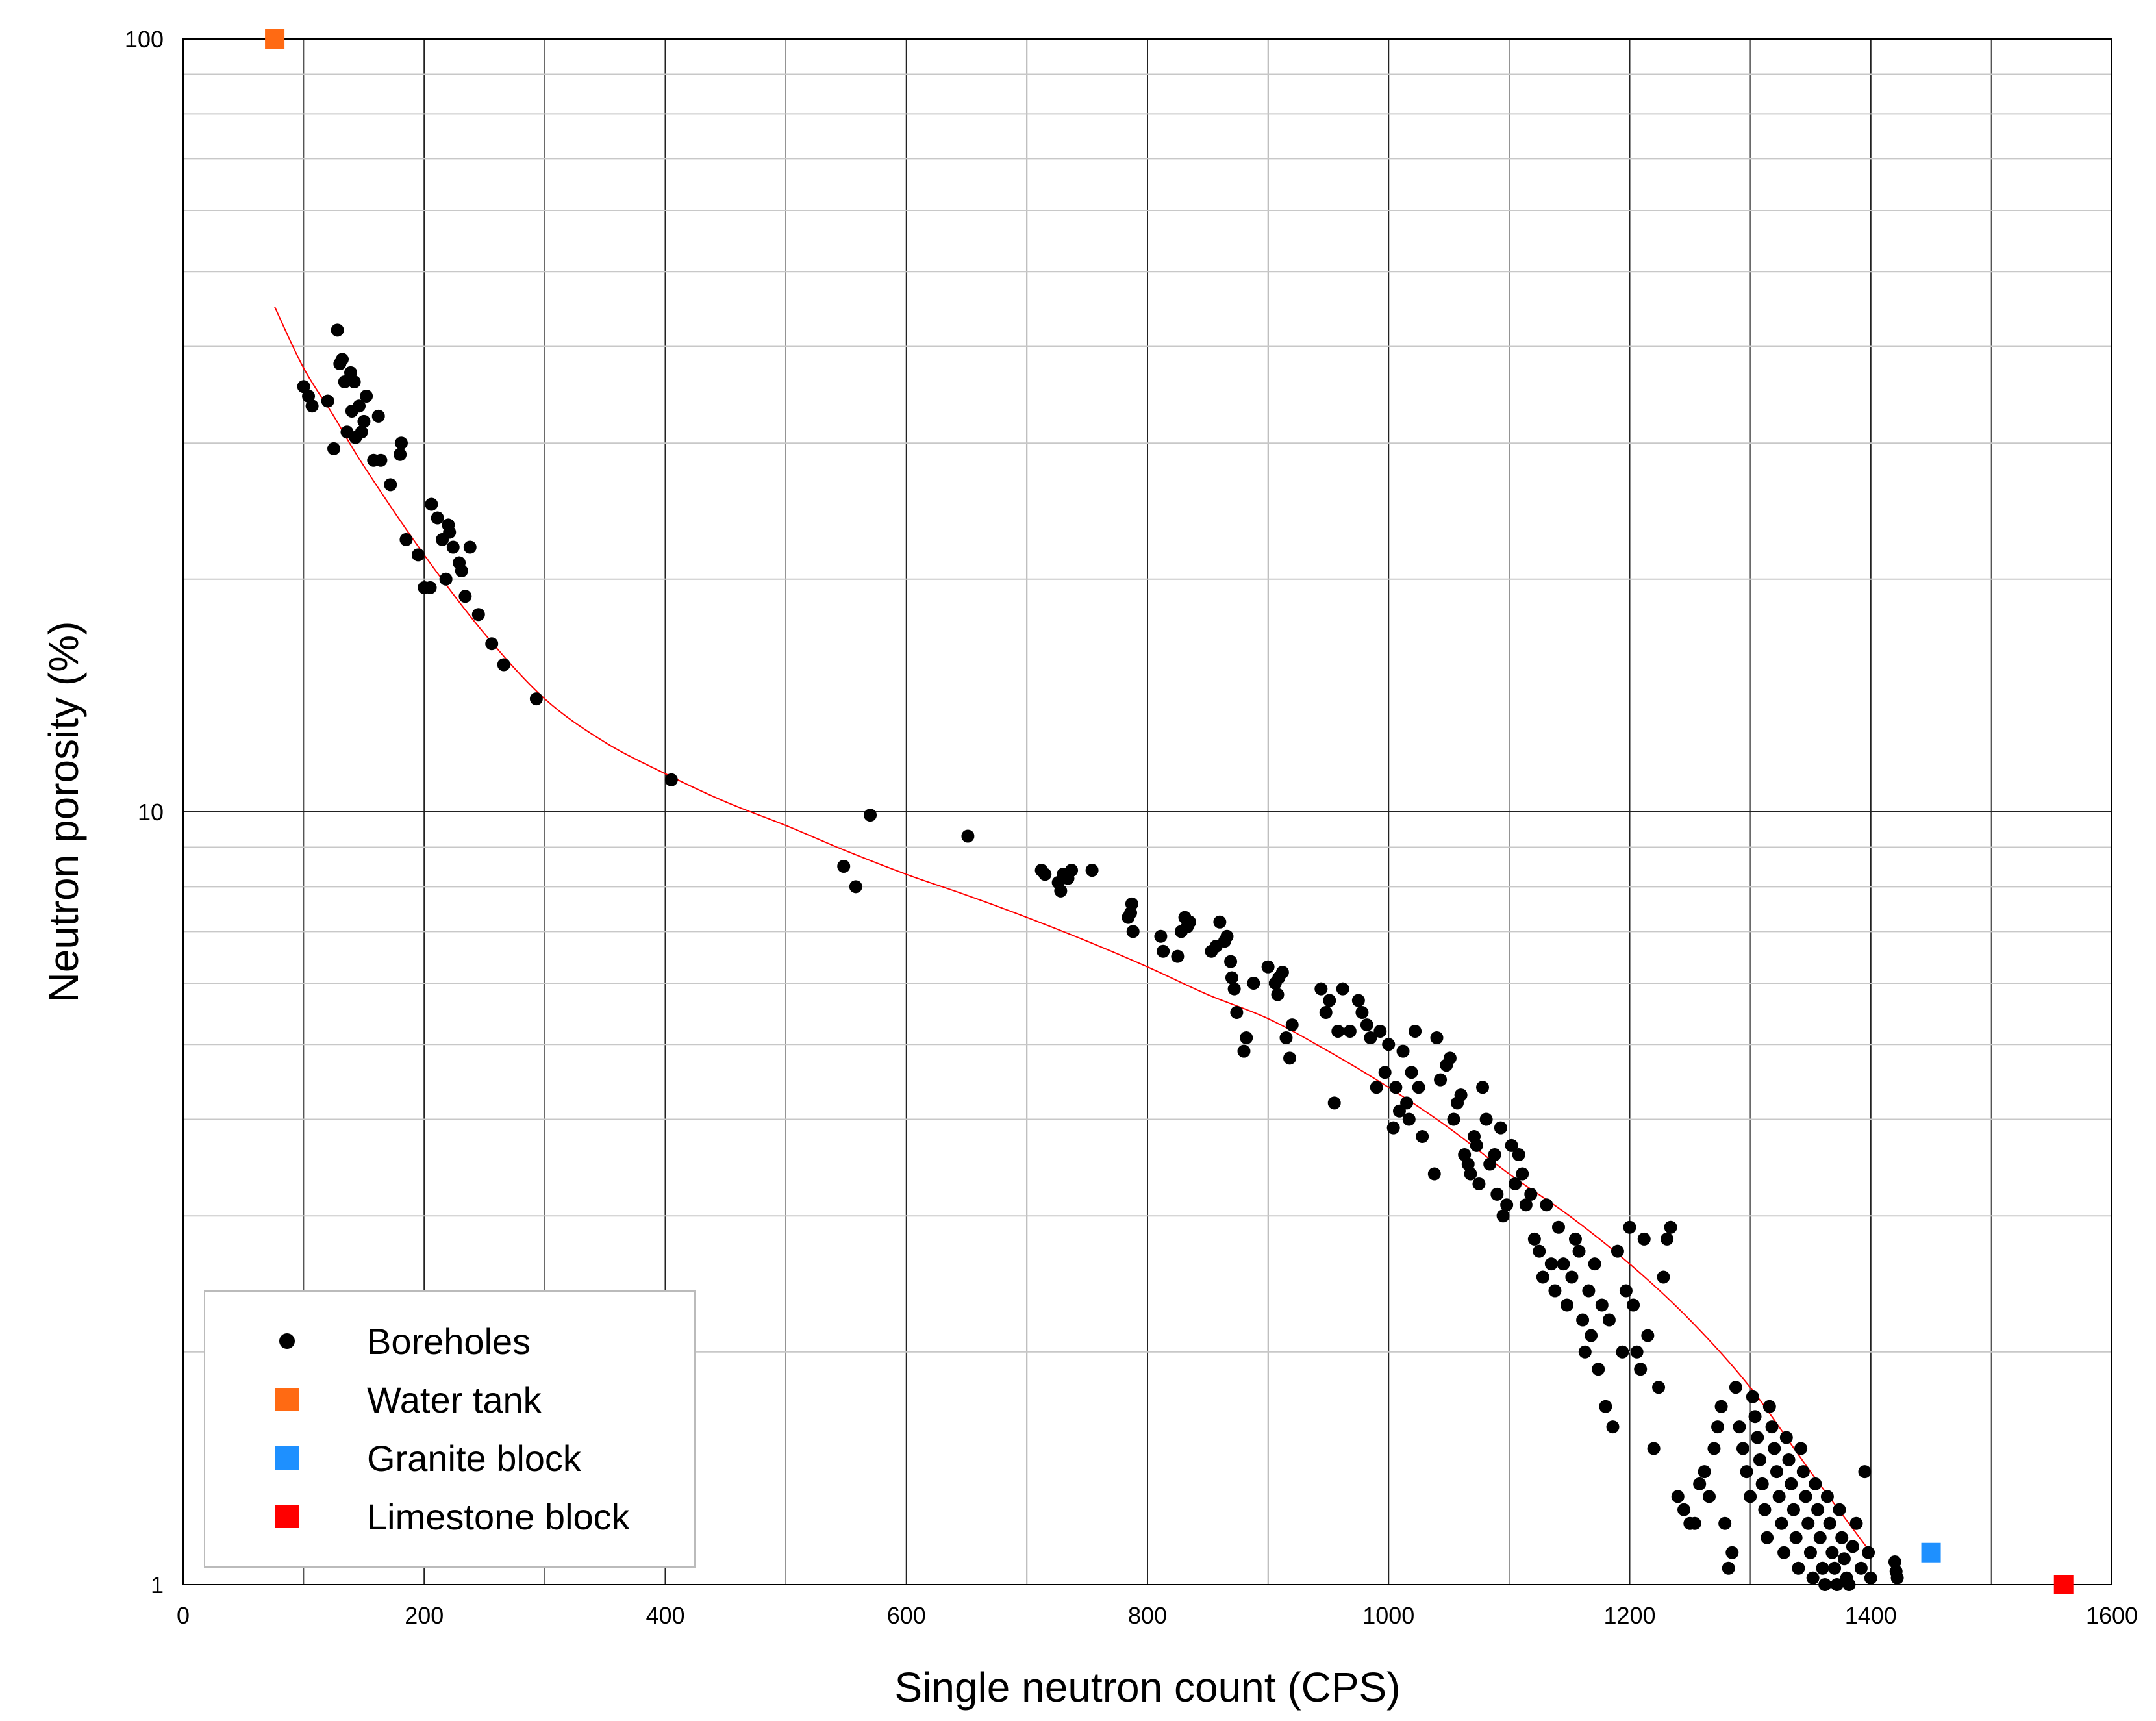 Image resolution: width=2156 pixels, height=1721 pixels. Describe the element at coordinates (275, 39) in the screenshot. I see `water-tank-point` at that location.